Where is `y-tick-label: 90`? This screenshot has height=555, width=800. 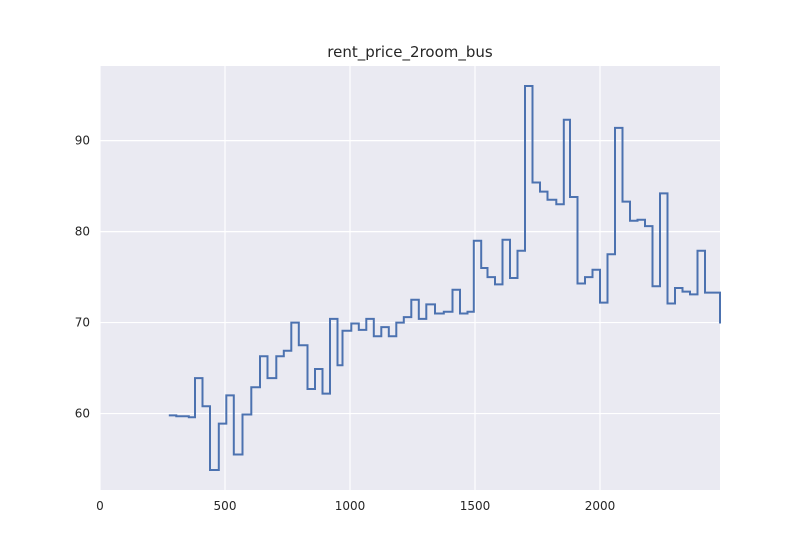 y-tick-label: 90 is located at coordinates (82, 141).